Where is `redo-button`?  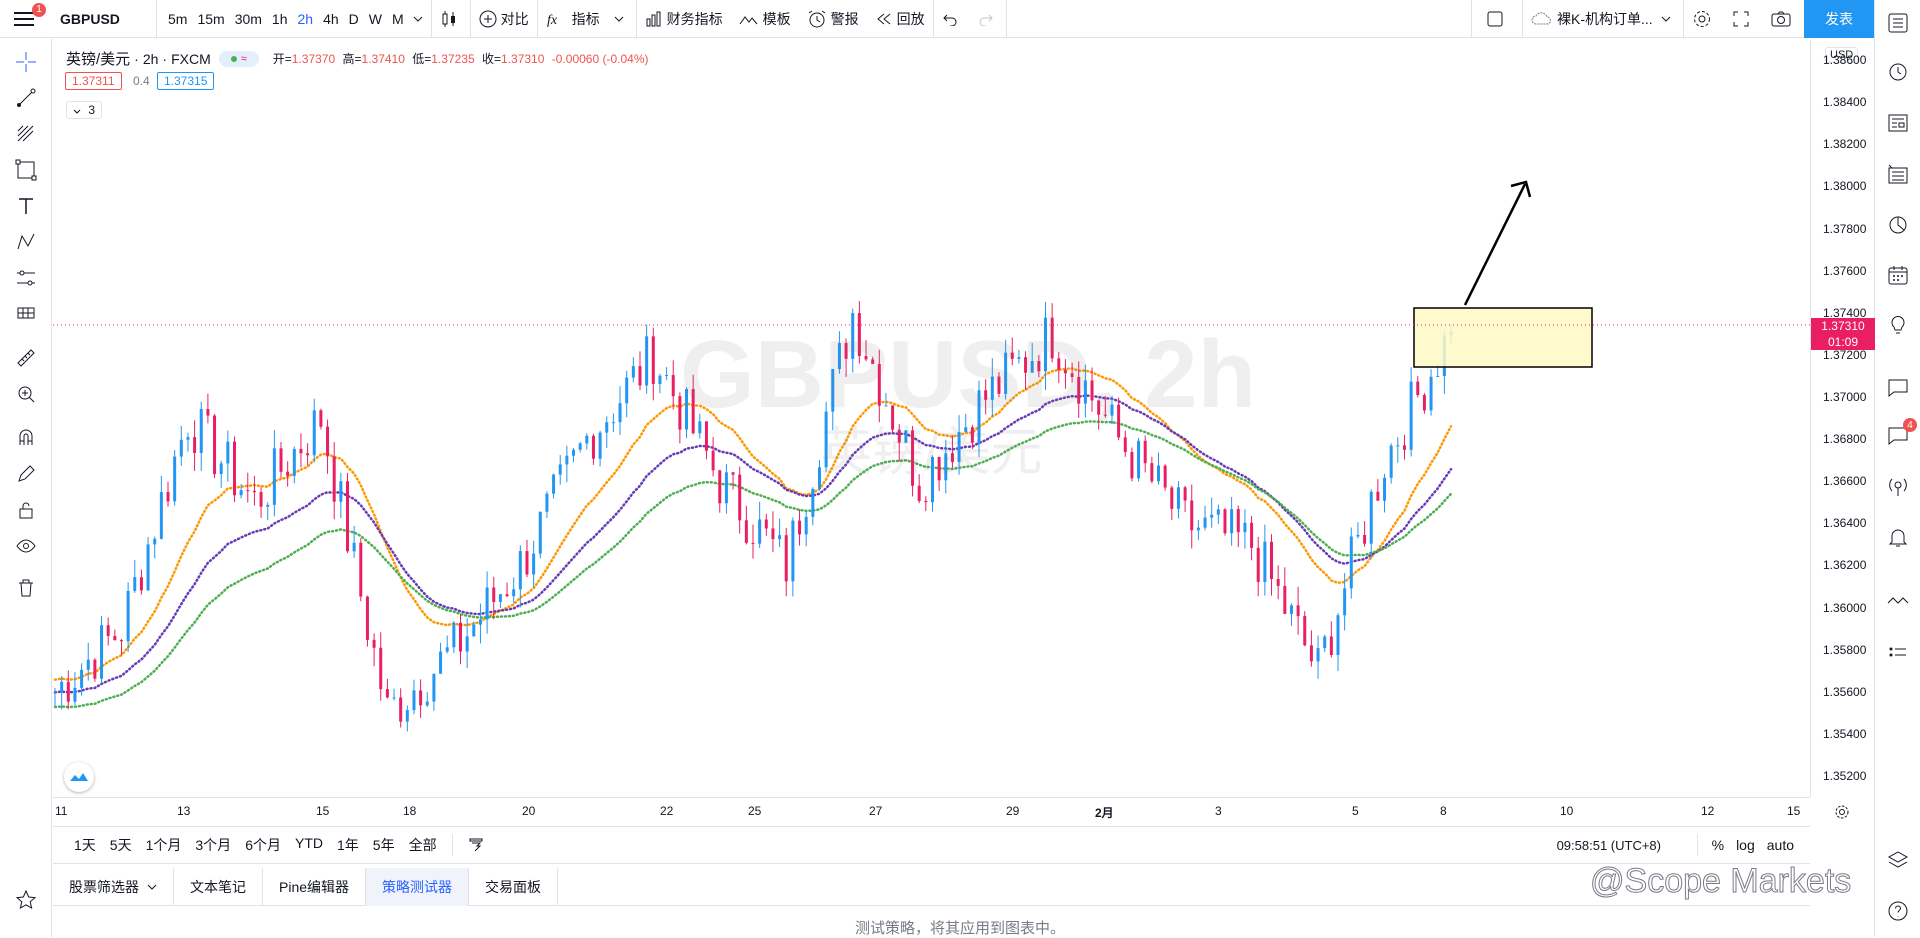 redo-button is located at coordinates (988, 19).